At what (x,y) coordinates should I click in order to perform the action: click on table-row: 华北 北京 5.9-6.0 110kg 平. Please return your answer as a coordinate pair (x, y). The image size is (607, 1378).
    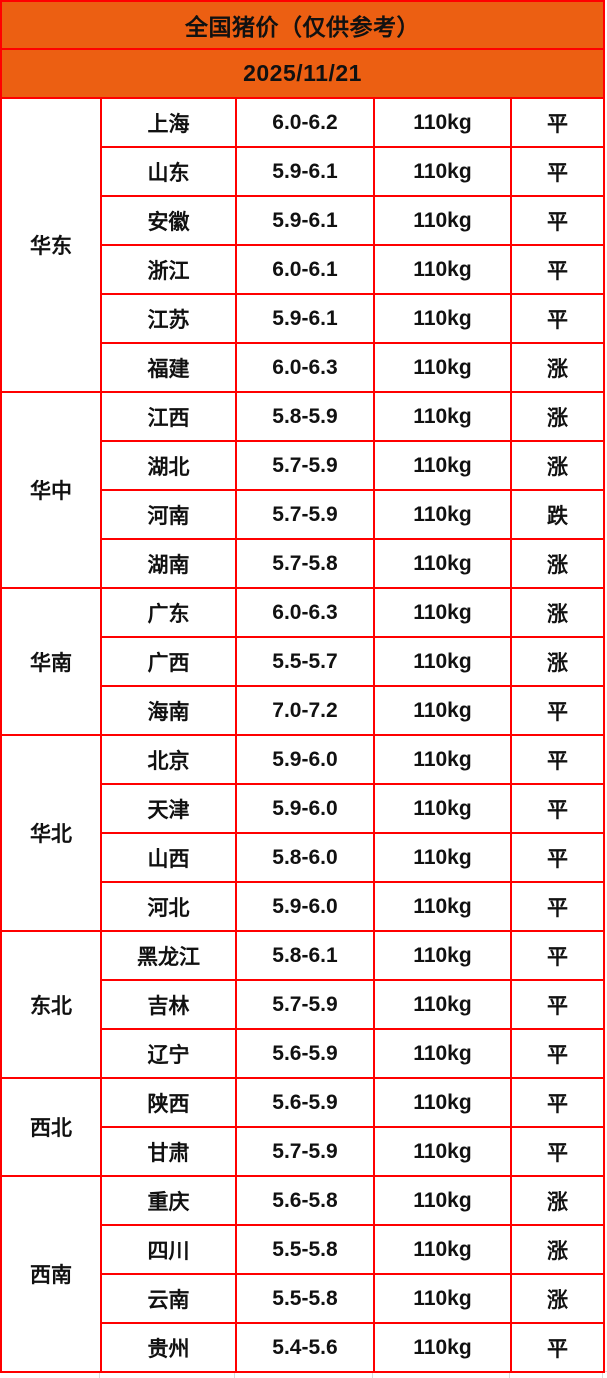
    Looking at the image, I should click on (303, 833).